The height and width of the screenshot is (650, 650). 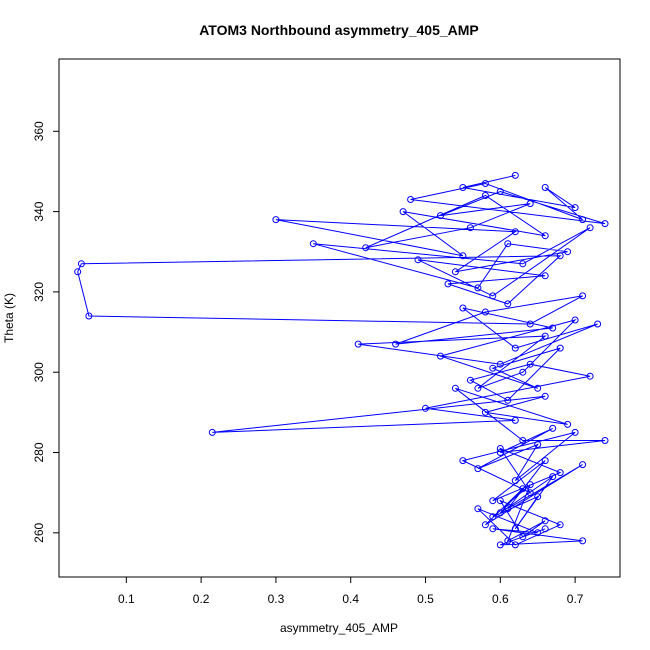 I want to click on x-tick-label: 0.4, so click(x=350, y=599).